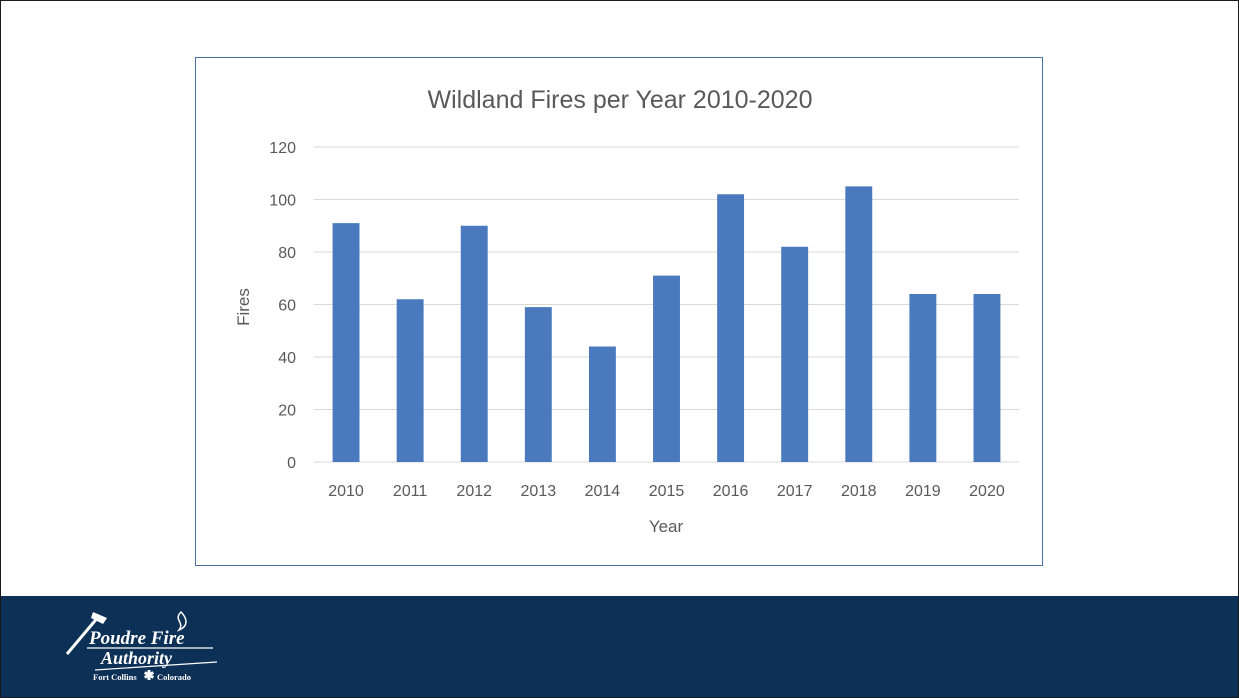 This screenshot has width=1239, height=698. I want to click on axe-flame-icon, so click(141, 645).